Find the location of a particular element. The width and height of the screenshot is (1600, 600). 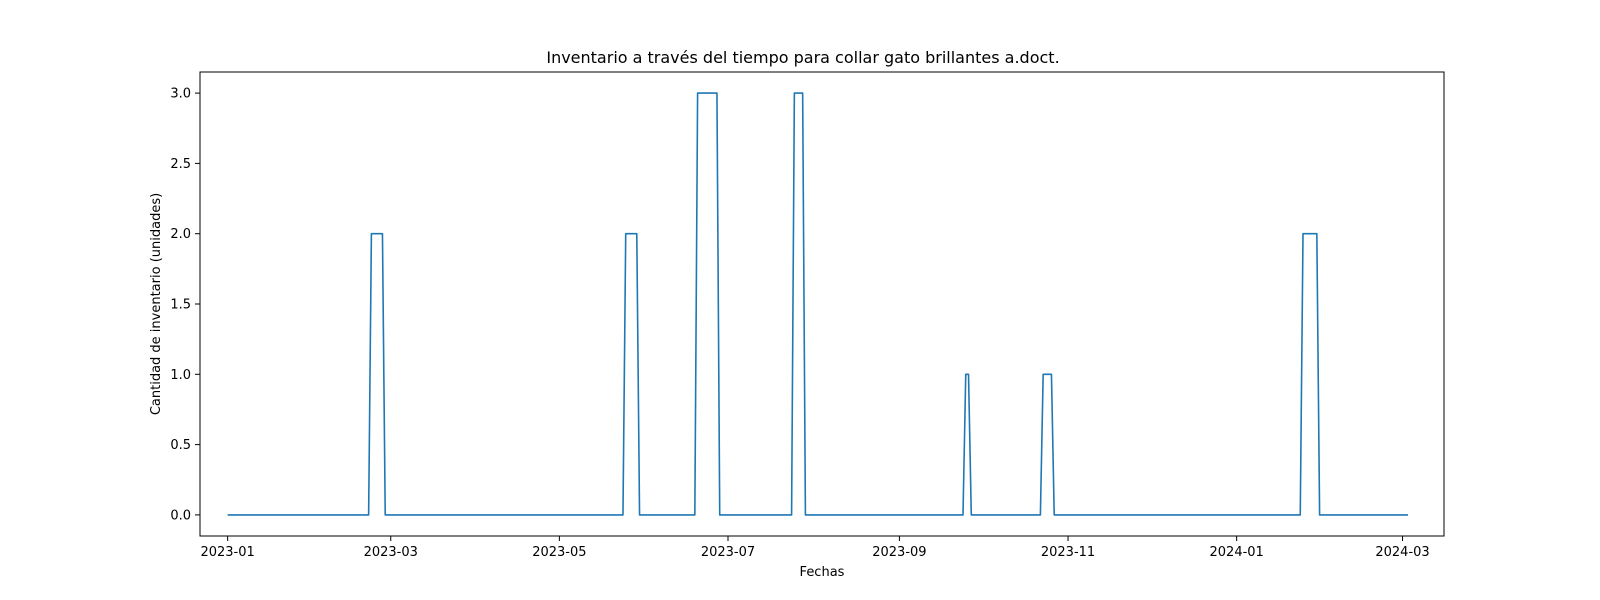

x-axis-label: Fechas is located at coordinates (822, 572).